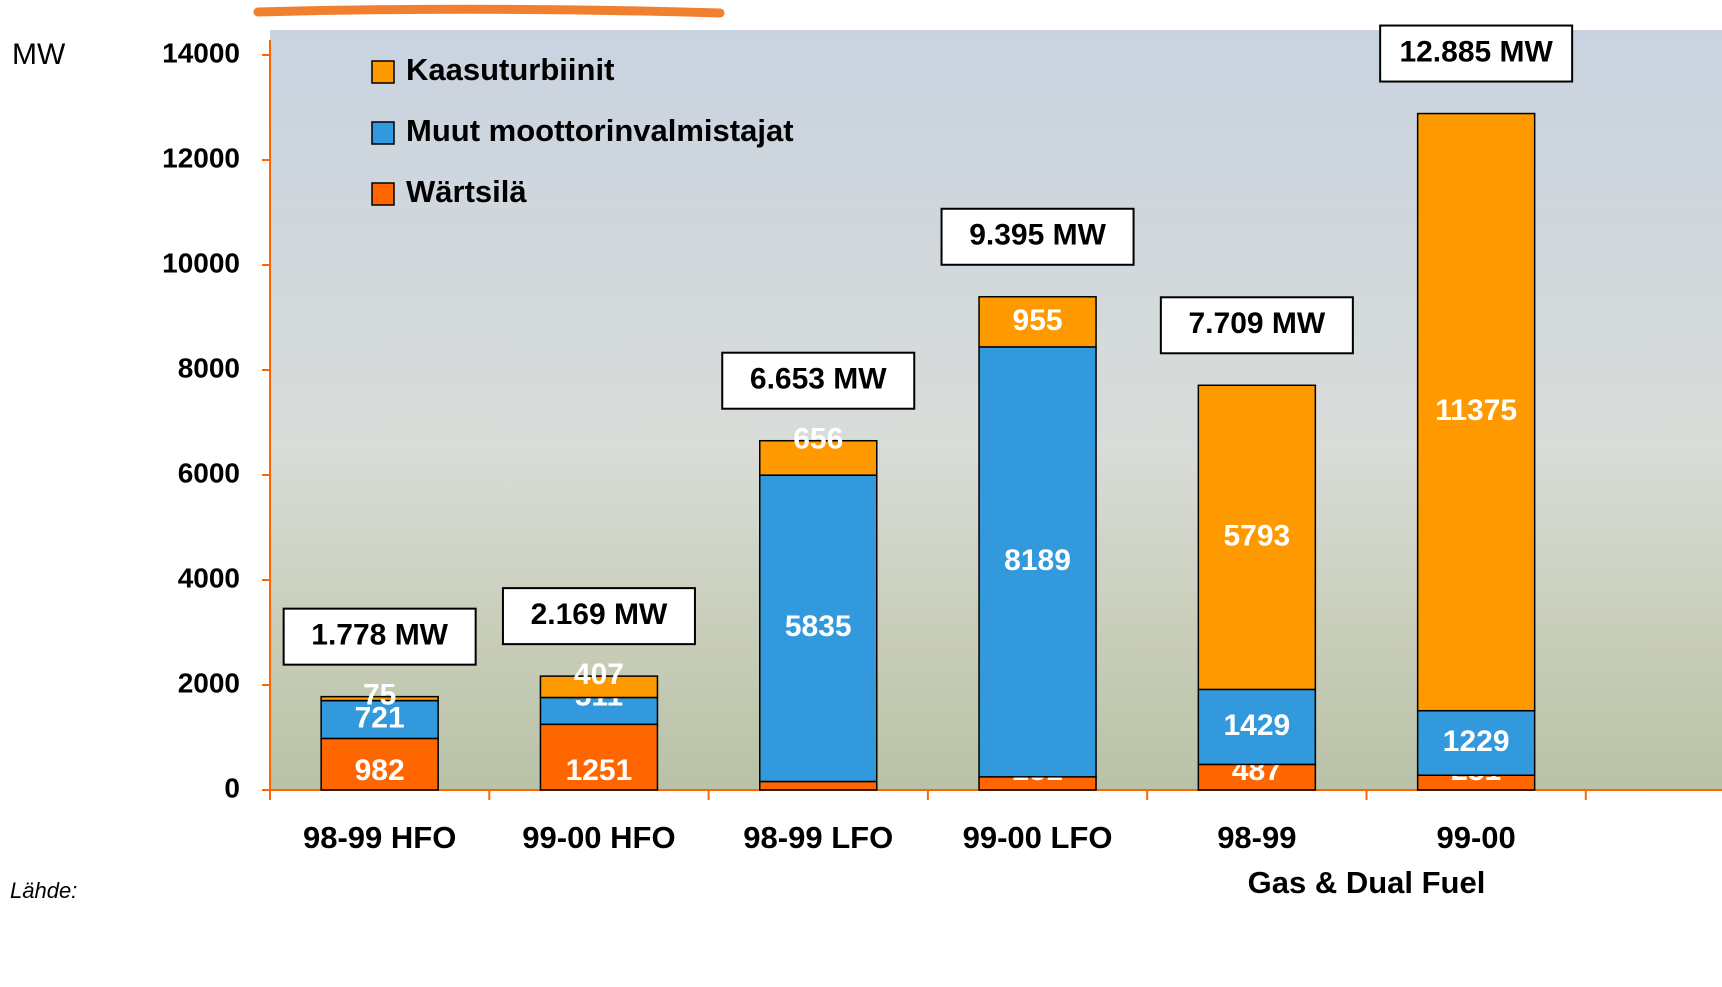 Image resolution: width=1722 pixels, height=987 pixels. I want to click on data-label: 407, so click(599, 674).